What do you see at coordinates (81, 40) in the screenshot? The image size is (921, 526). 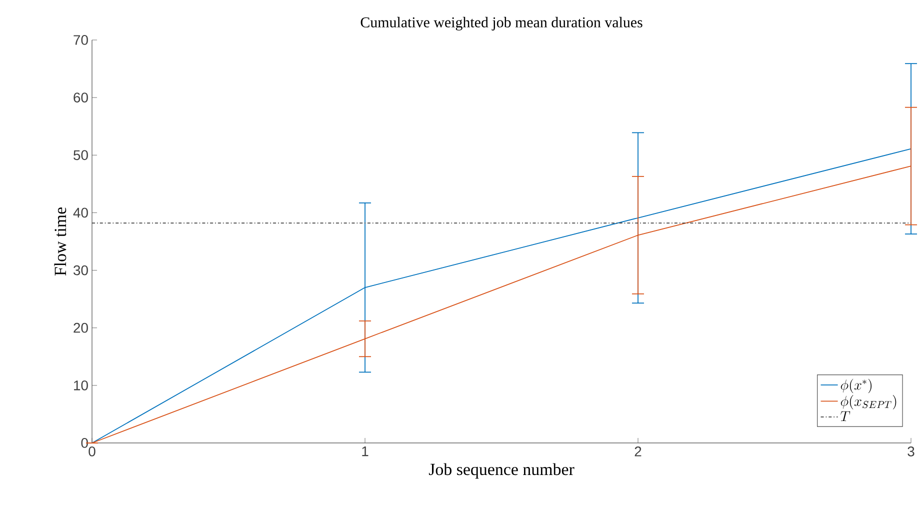 I see `y-tick-label: 70` at bounding box center [81, 40].